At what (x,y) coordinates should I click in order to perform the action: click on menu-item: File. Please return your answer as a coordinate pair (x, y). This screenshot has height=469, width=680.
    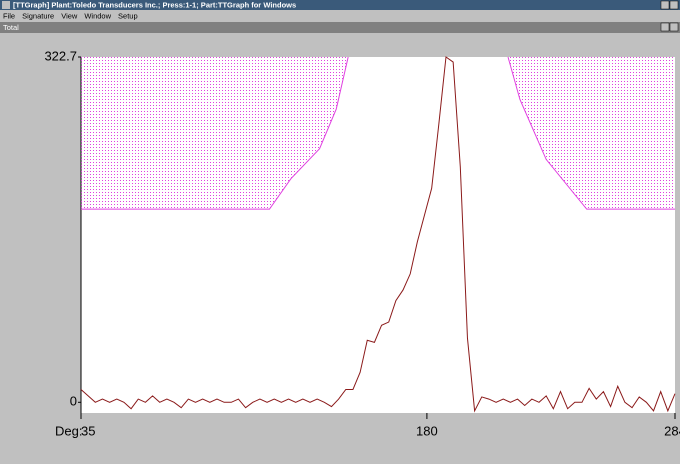
    Looking at the image, I should click on (9, 15).